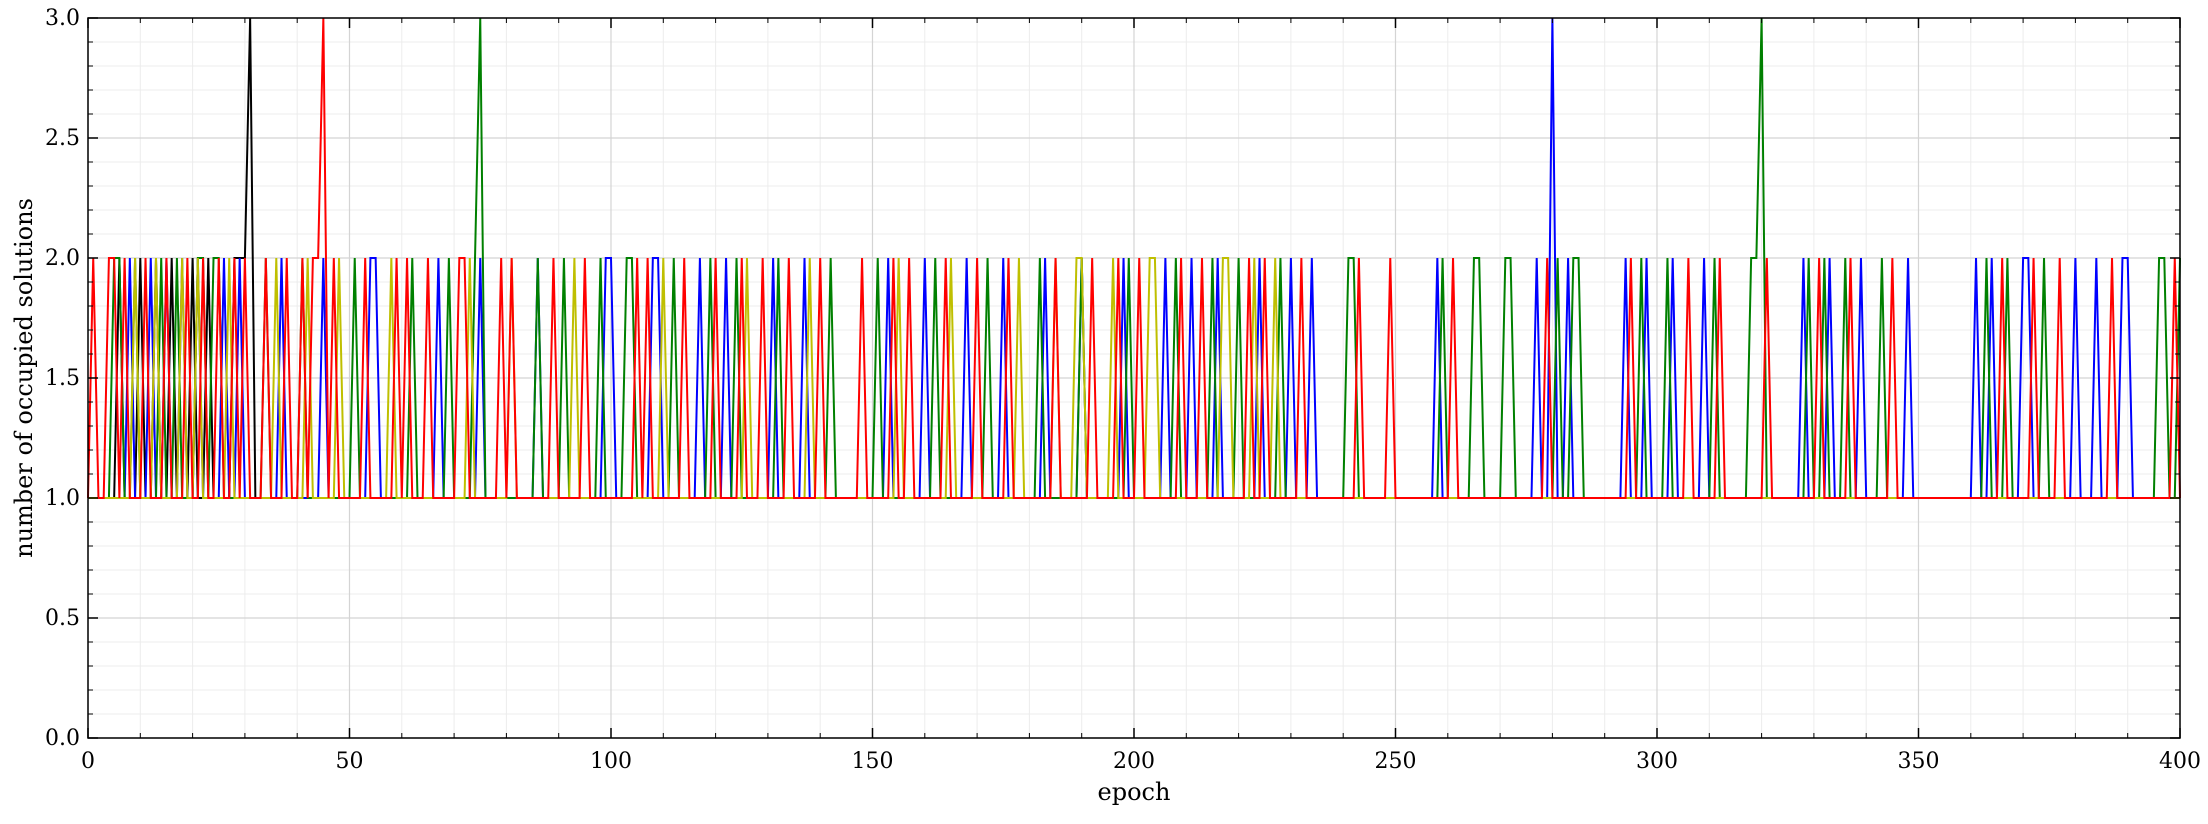 Image resolution: width=2208 pixels, height=824 pixels. I want to click on x-tick-label: 50, so click(350, 761).